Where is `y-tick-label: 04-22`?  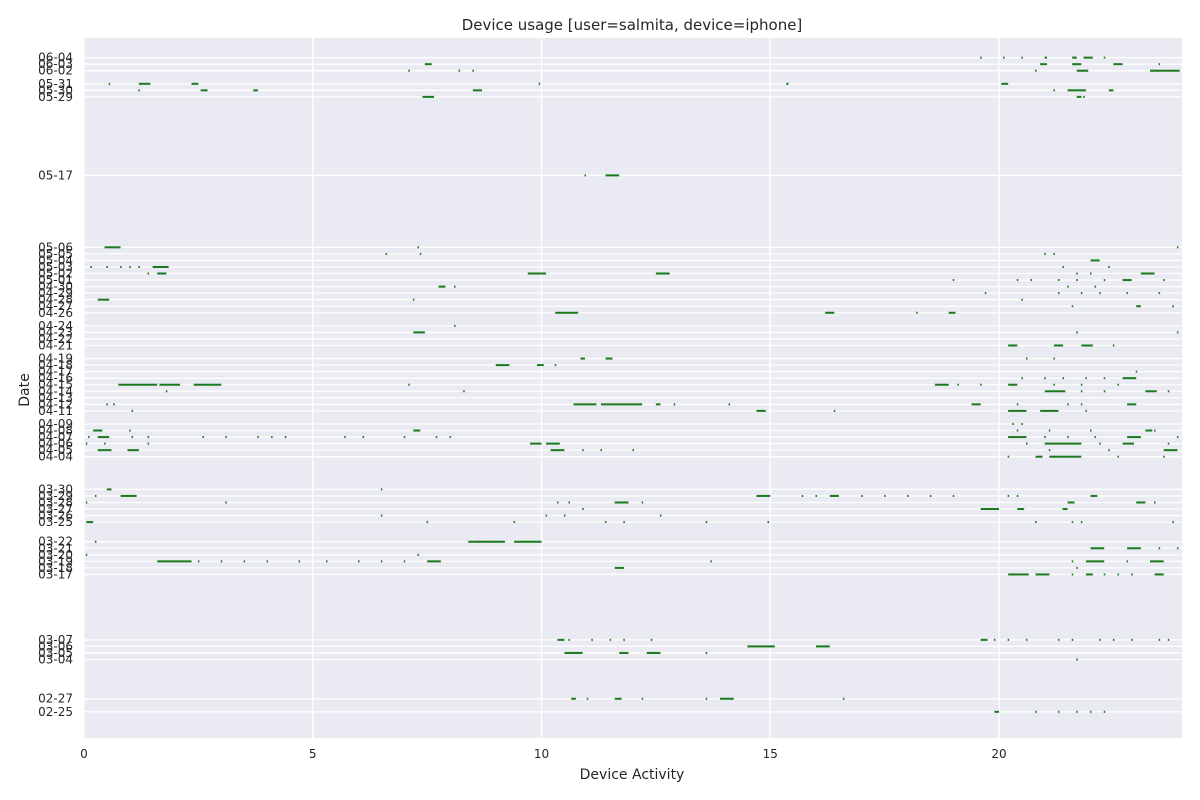
y-tick-label: 04-22 is located at coordinates (55, 339).